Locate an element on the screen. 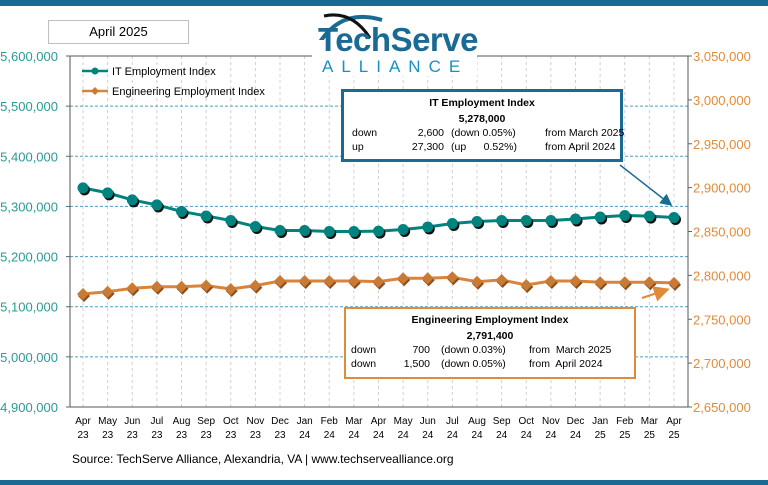 Image resolution: width=768 pixels, height=485 pixels. x-axis-tick-label-month: Dec is located at coordinates (576, 421).